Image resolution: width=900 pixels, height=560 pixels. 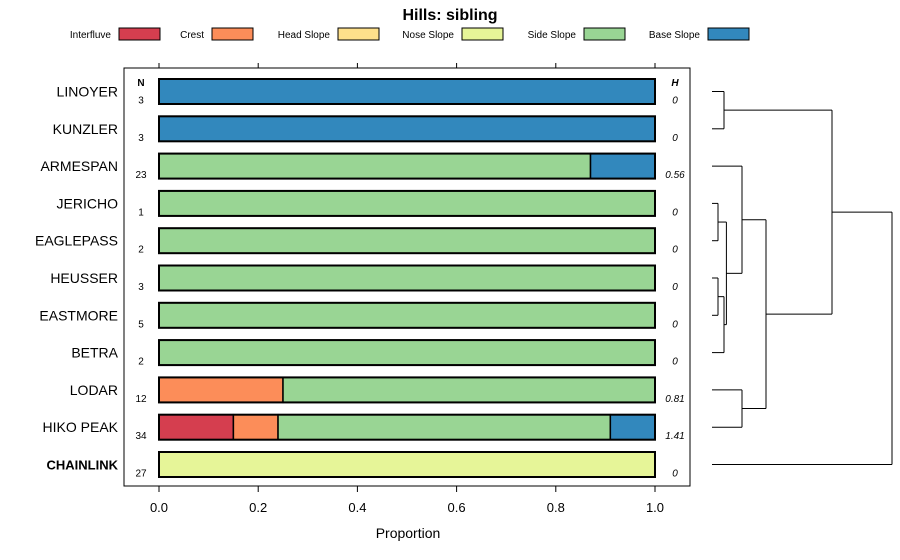 What do you see at coordinates (632, 427) in the screenshot?
I see `bar-hiko-peak-base-slope` at bounding box center [632, 427].